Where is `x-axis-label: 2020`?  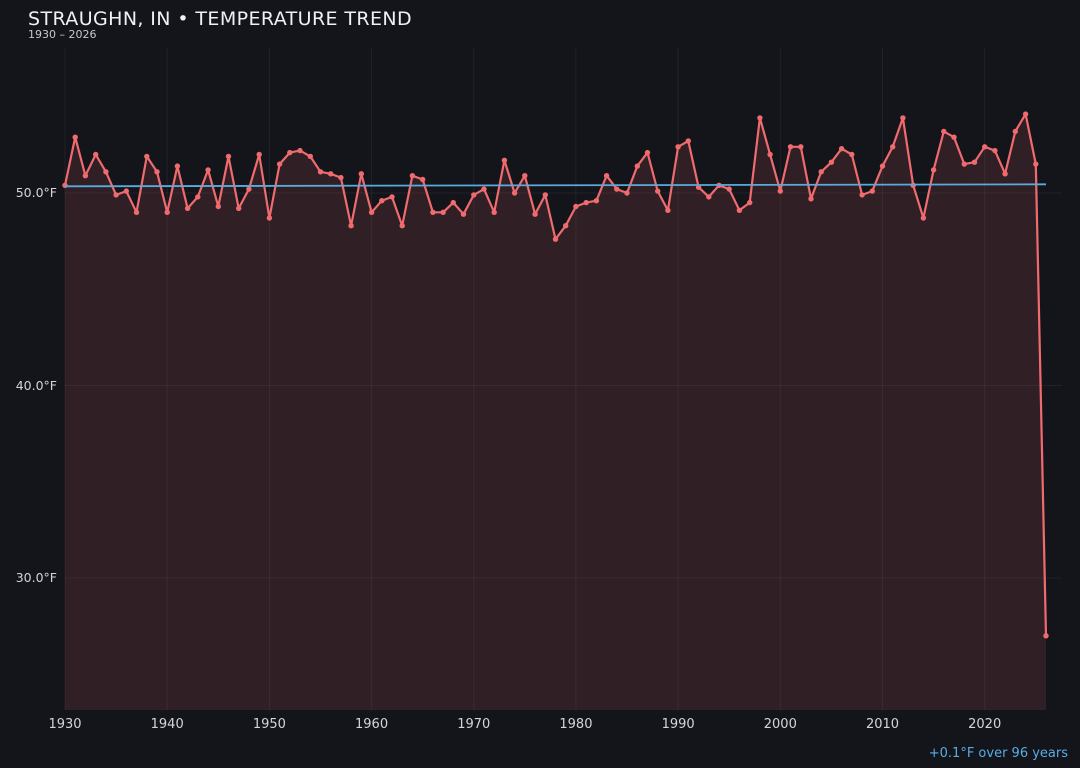 x-axis-label: 2020 is located at coordinates (985, 724).